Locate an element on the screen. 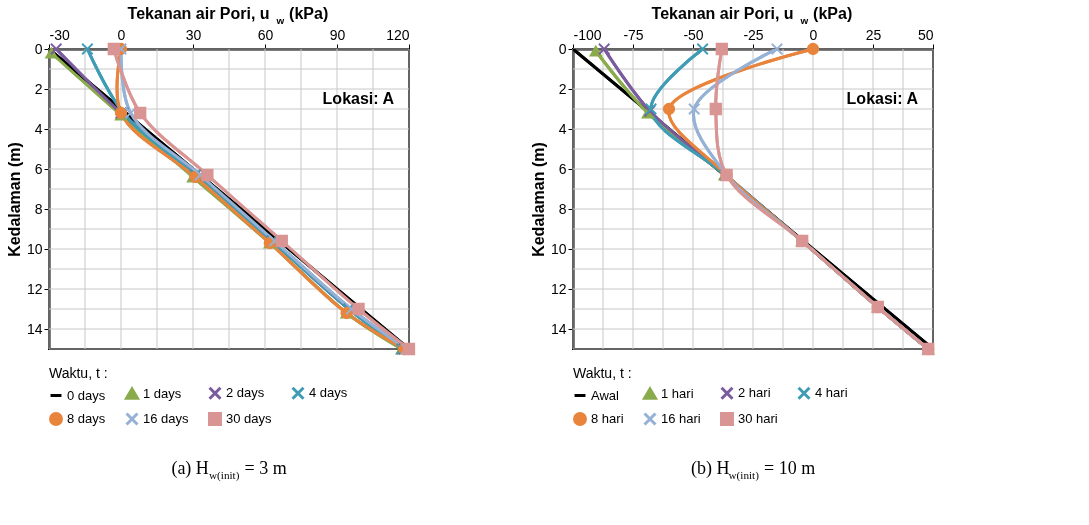  x-tick-label: 30 is located at coordinates (193, 34).